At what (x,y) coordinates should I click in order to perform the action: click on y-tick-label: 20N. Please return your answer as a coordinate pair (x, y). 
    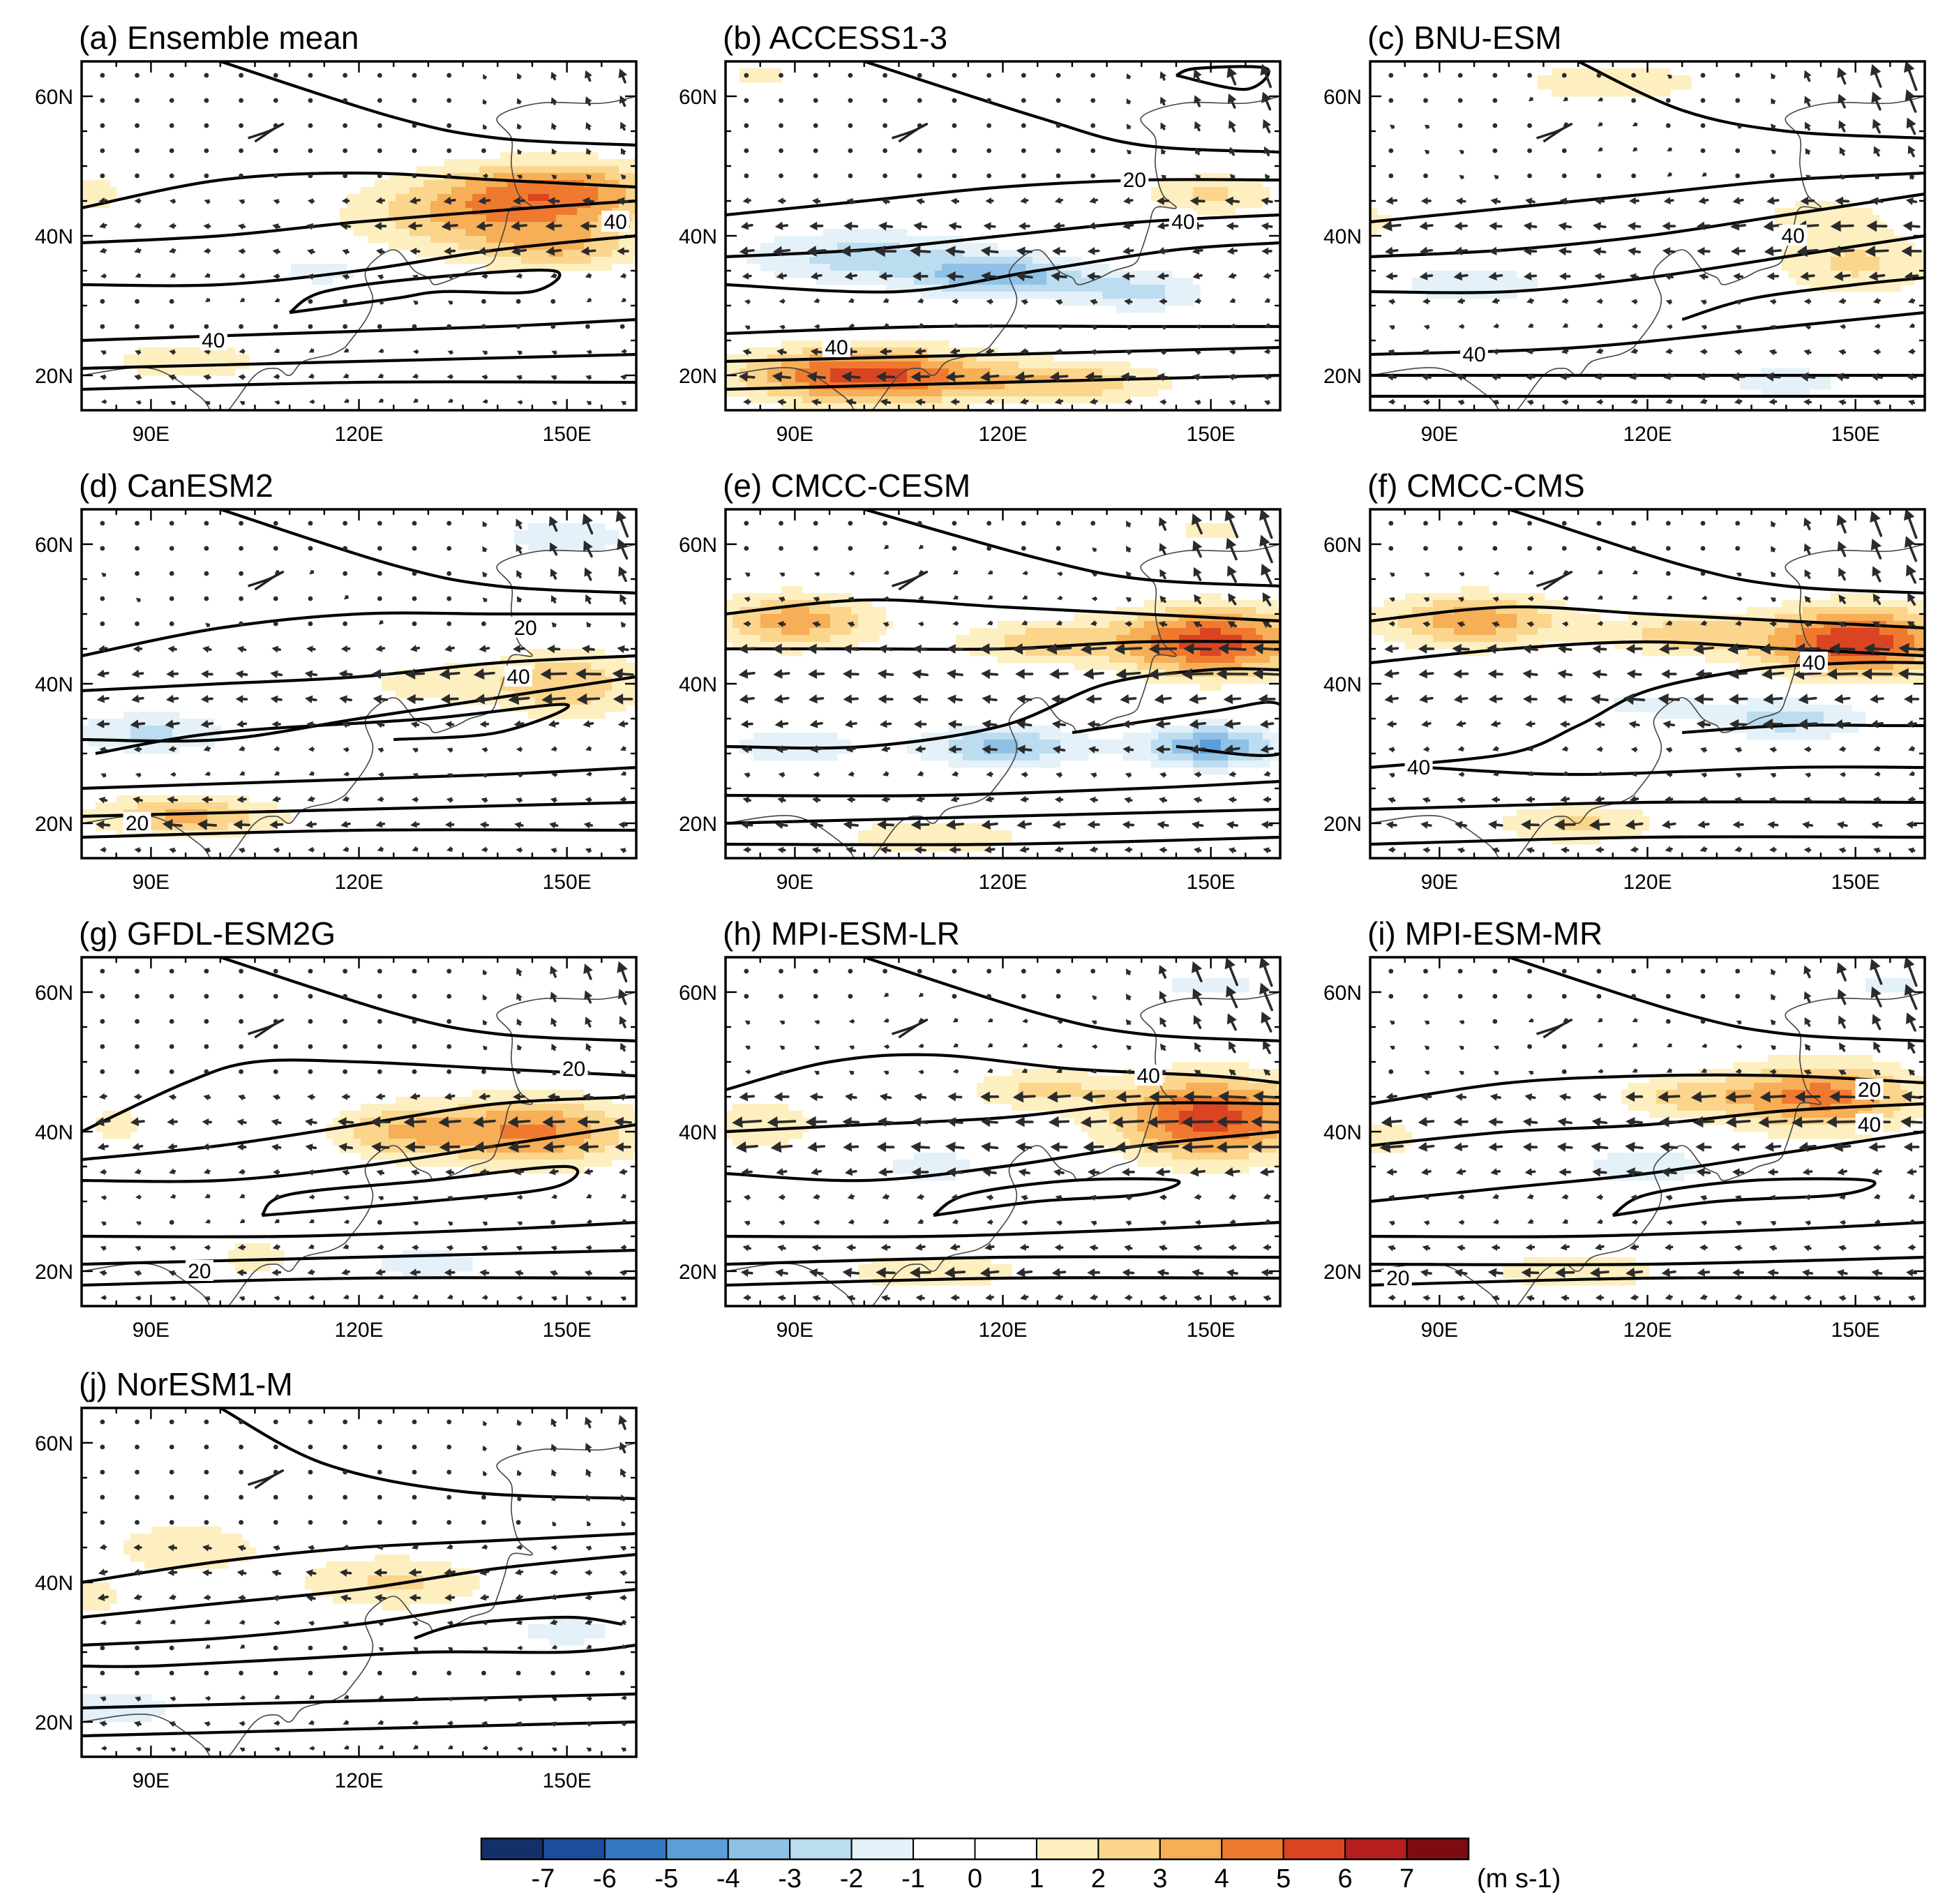
    Looking at the image, I should click on (698, 376).